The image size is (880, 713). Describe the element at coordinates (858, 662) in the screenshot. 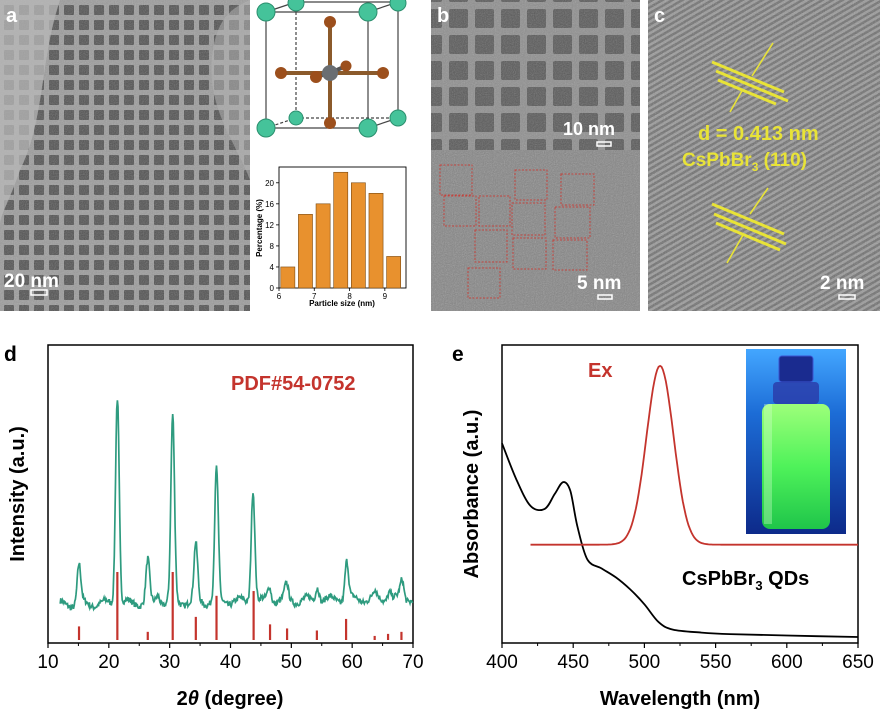

I see `uv-xtick-label: 650` at that location.